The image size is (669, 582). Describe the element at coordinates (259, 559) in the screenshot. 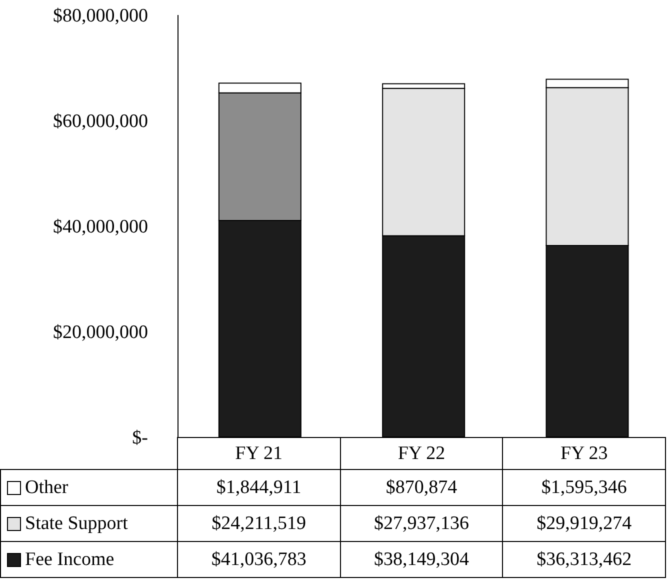

I see `data-label: $41,036,783` at that location.